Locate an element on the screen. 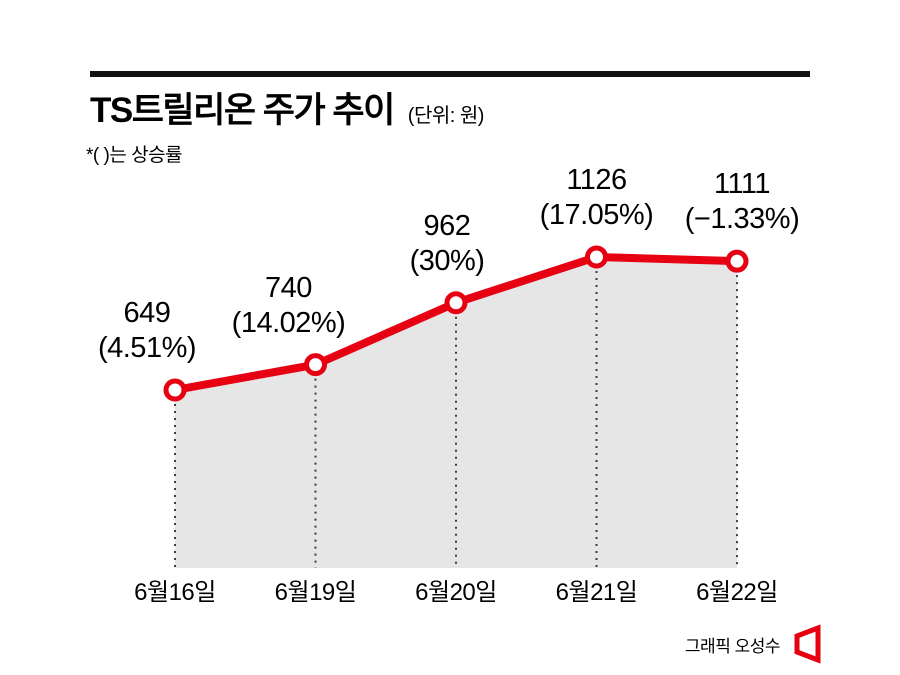 The height and width of the screenshot is (675, 900). price-value: 740 is located at coordinates (288, 287).